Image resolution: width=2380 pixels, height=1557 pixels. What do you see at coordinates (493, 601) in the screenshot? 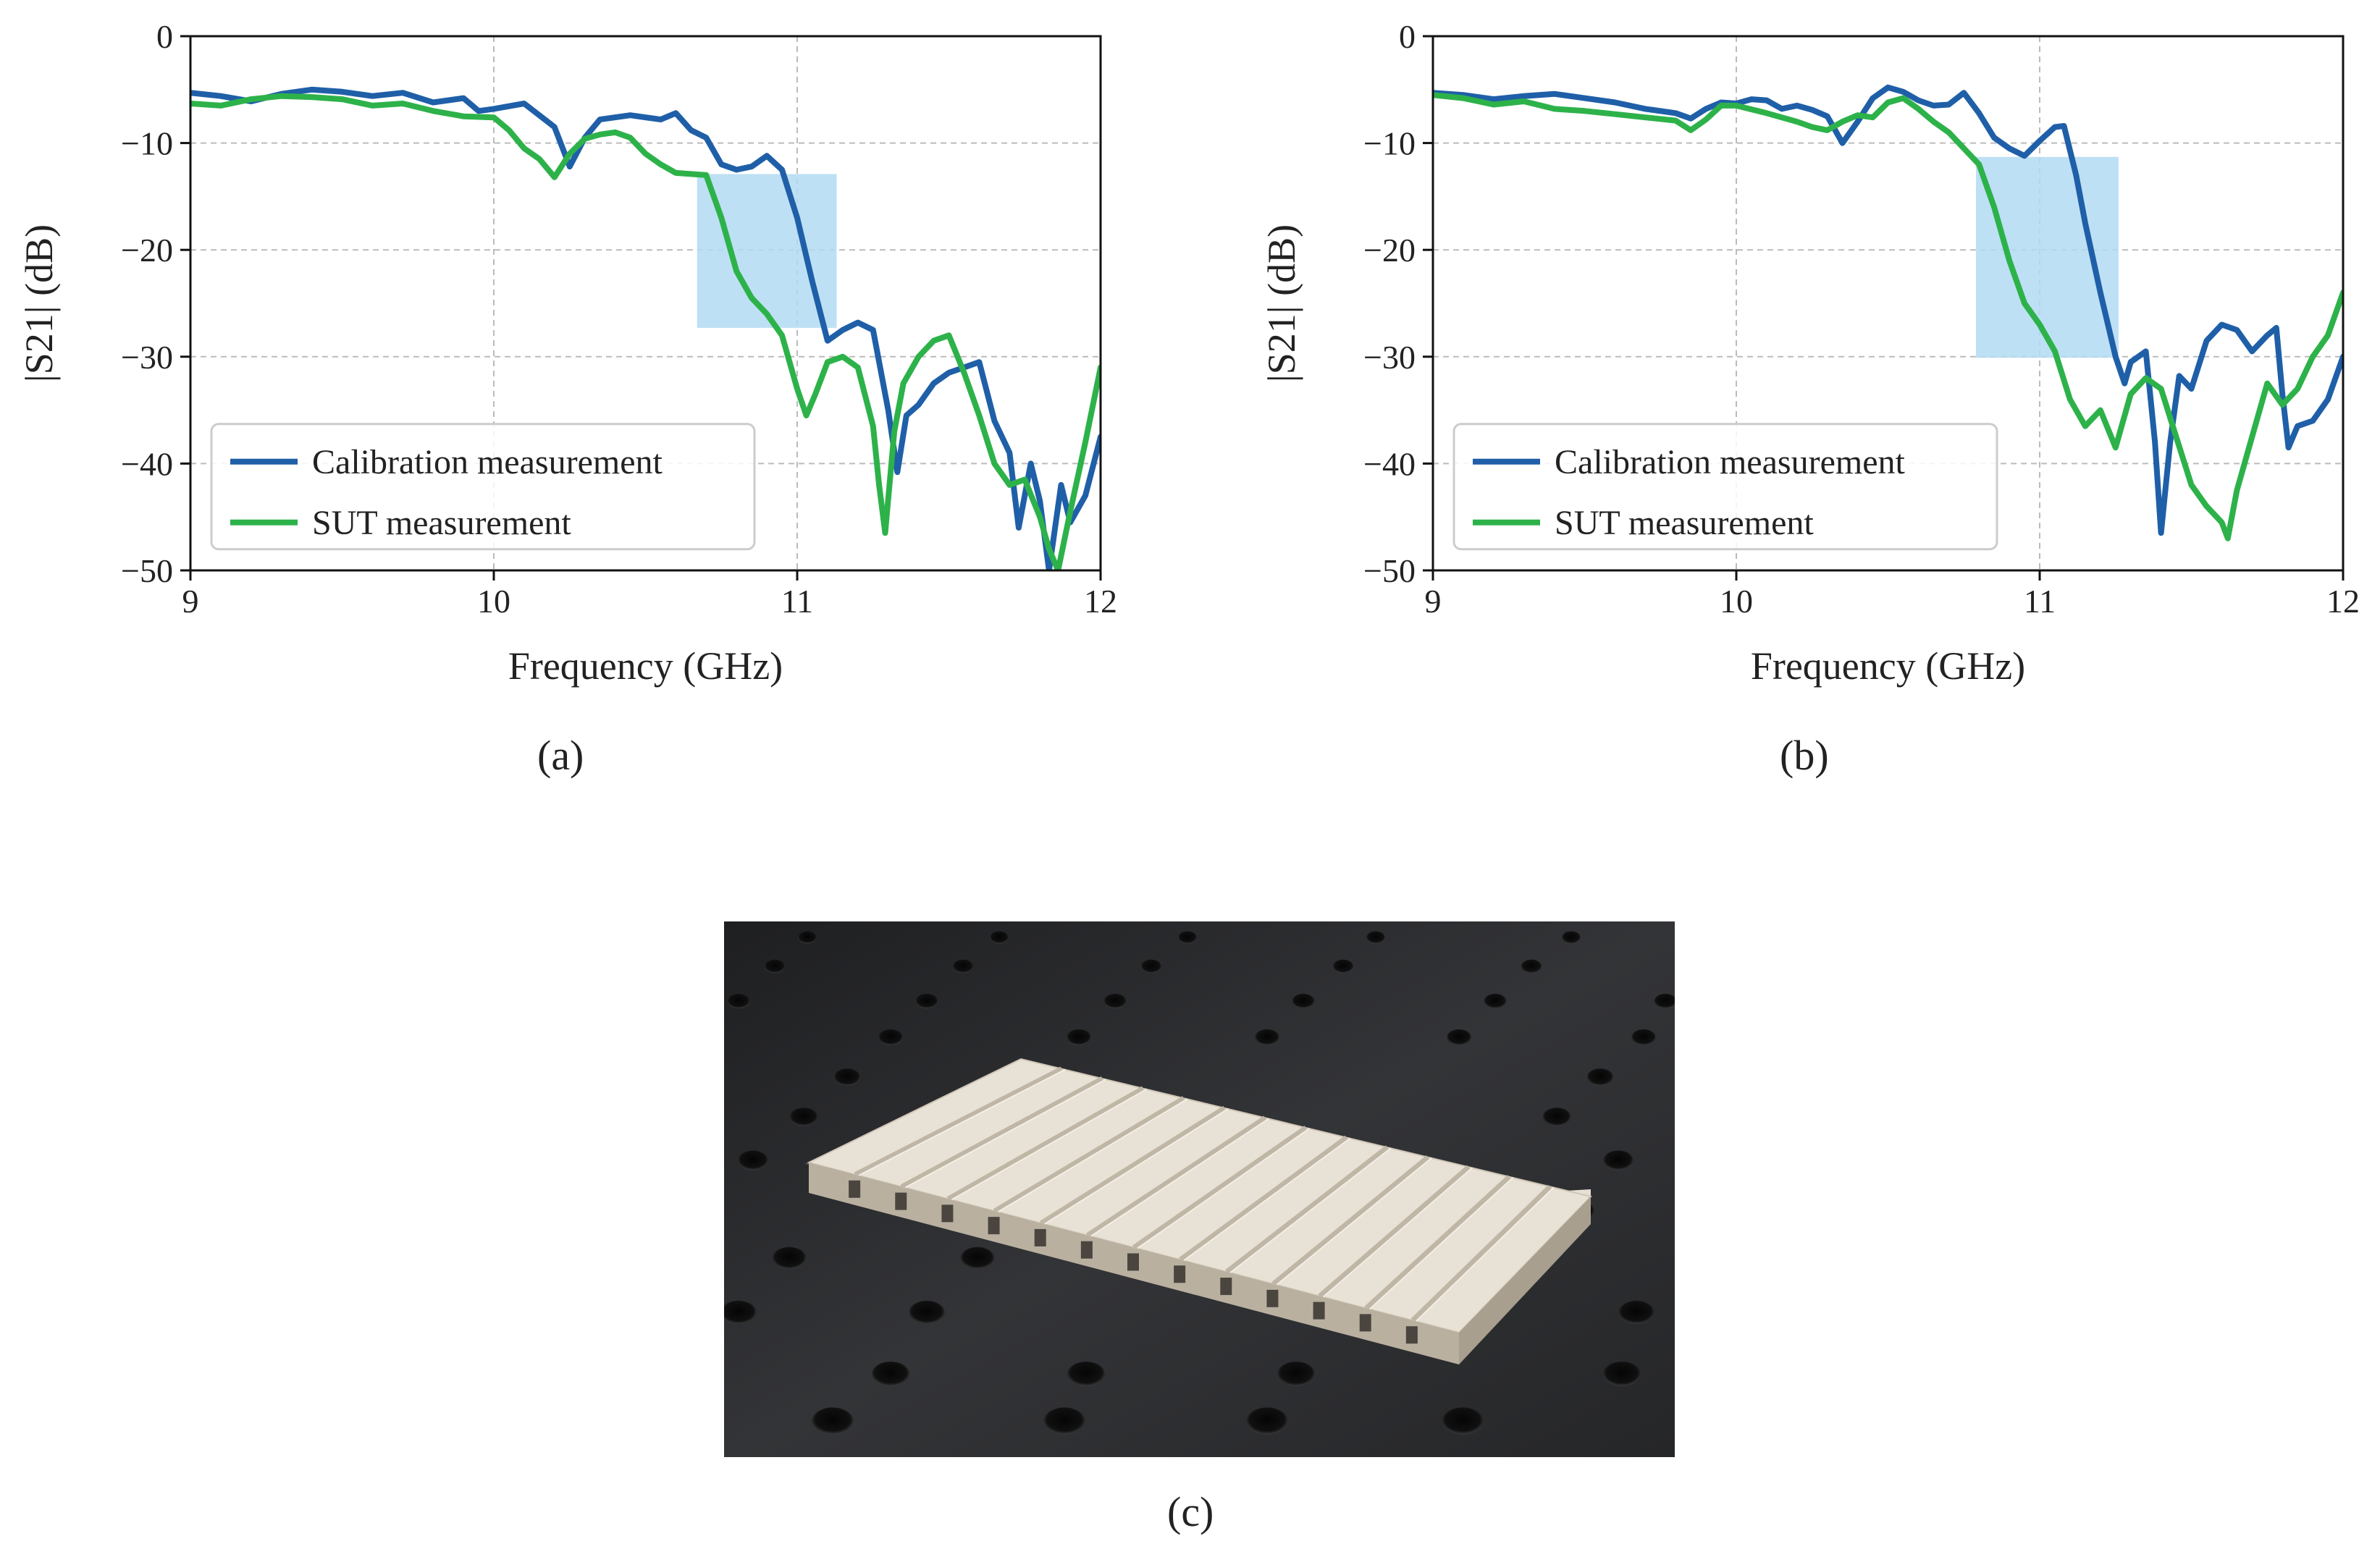
I see `chart-a-xtick-label: 10` at bounding box center [493, 601].